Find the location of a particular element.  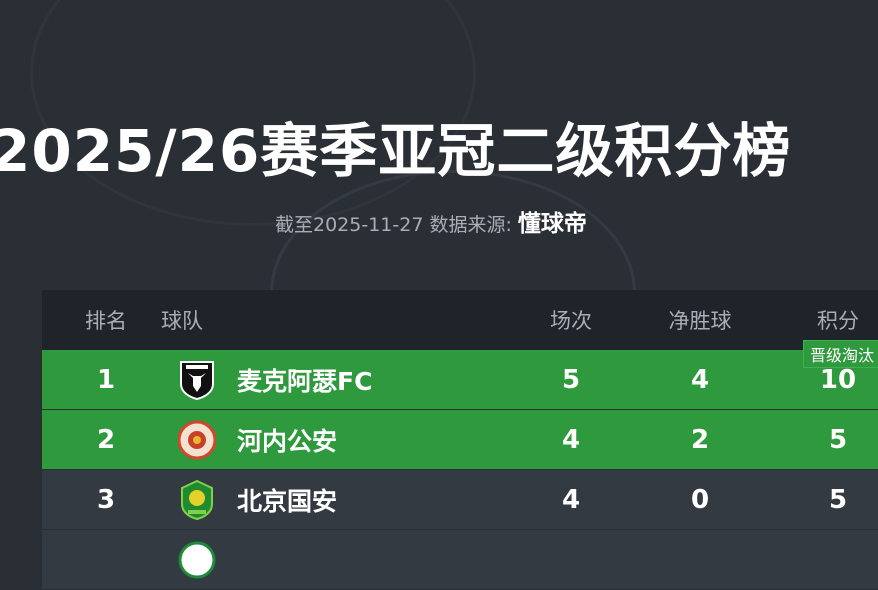

team-name: 麦克阿瑟FC is located at coordinates (305, 381).